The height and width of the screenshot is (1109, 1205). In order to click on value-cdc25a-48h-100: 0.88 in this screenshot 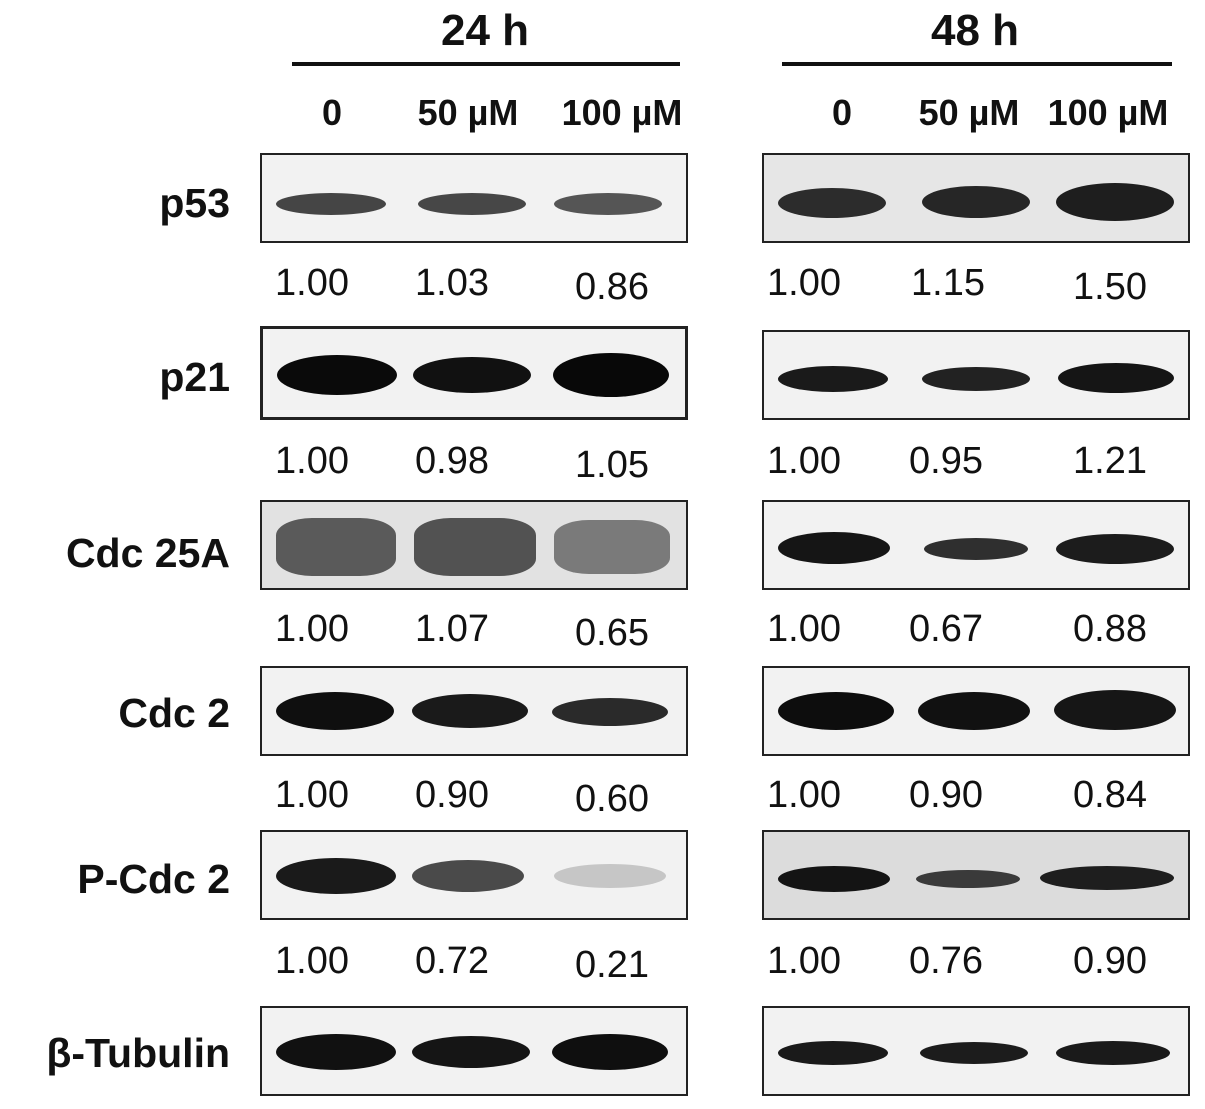, I will do `click(1110, 629)`.